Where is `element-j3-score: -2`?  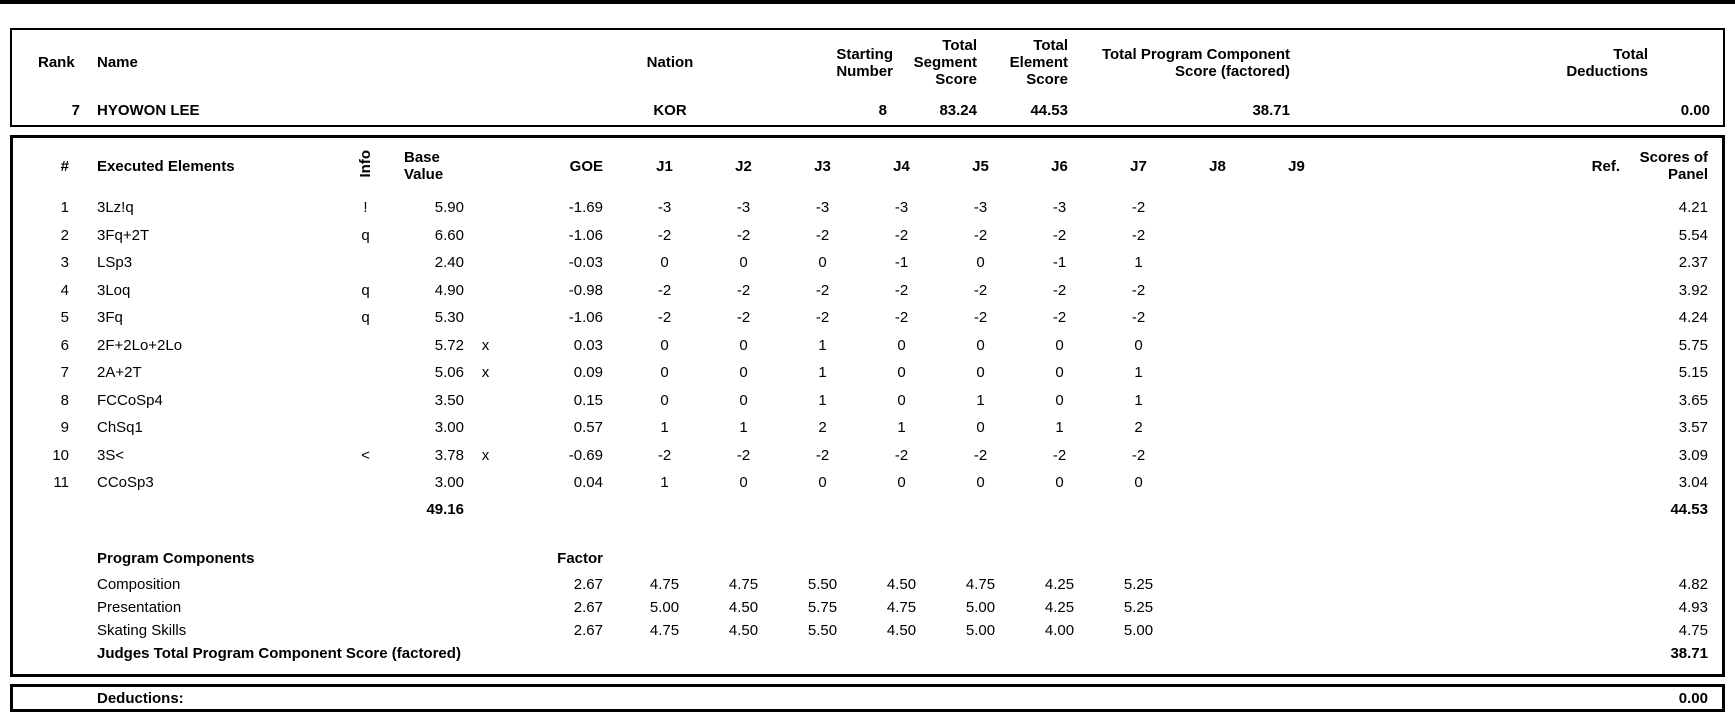
element-j3-score: -2 is located at coordinates (822, 290).